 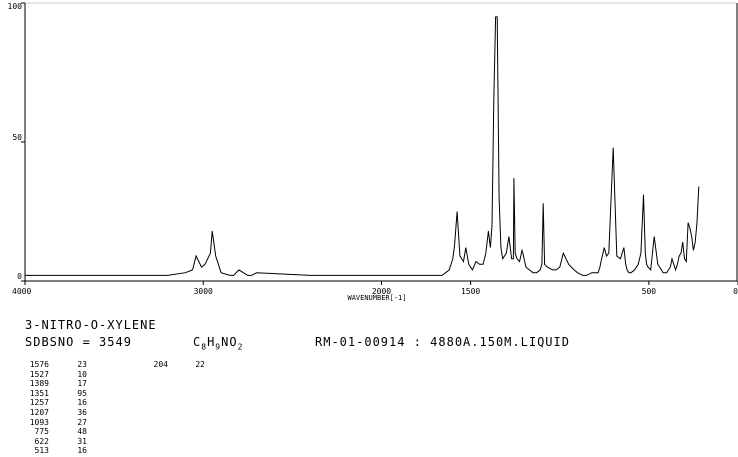 I want to click on peak-intensity: 10, so click(x=82, y=374).